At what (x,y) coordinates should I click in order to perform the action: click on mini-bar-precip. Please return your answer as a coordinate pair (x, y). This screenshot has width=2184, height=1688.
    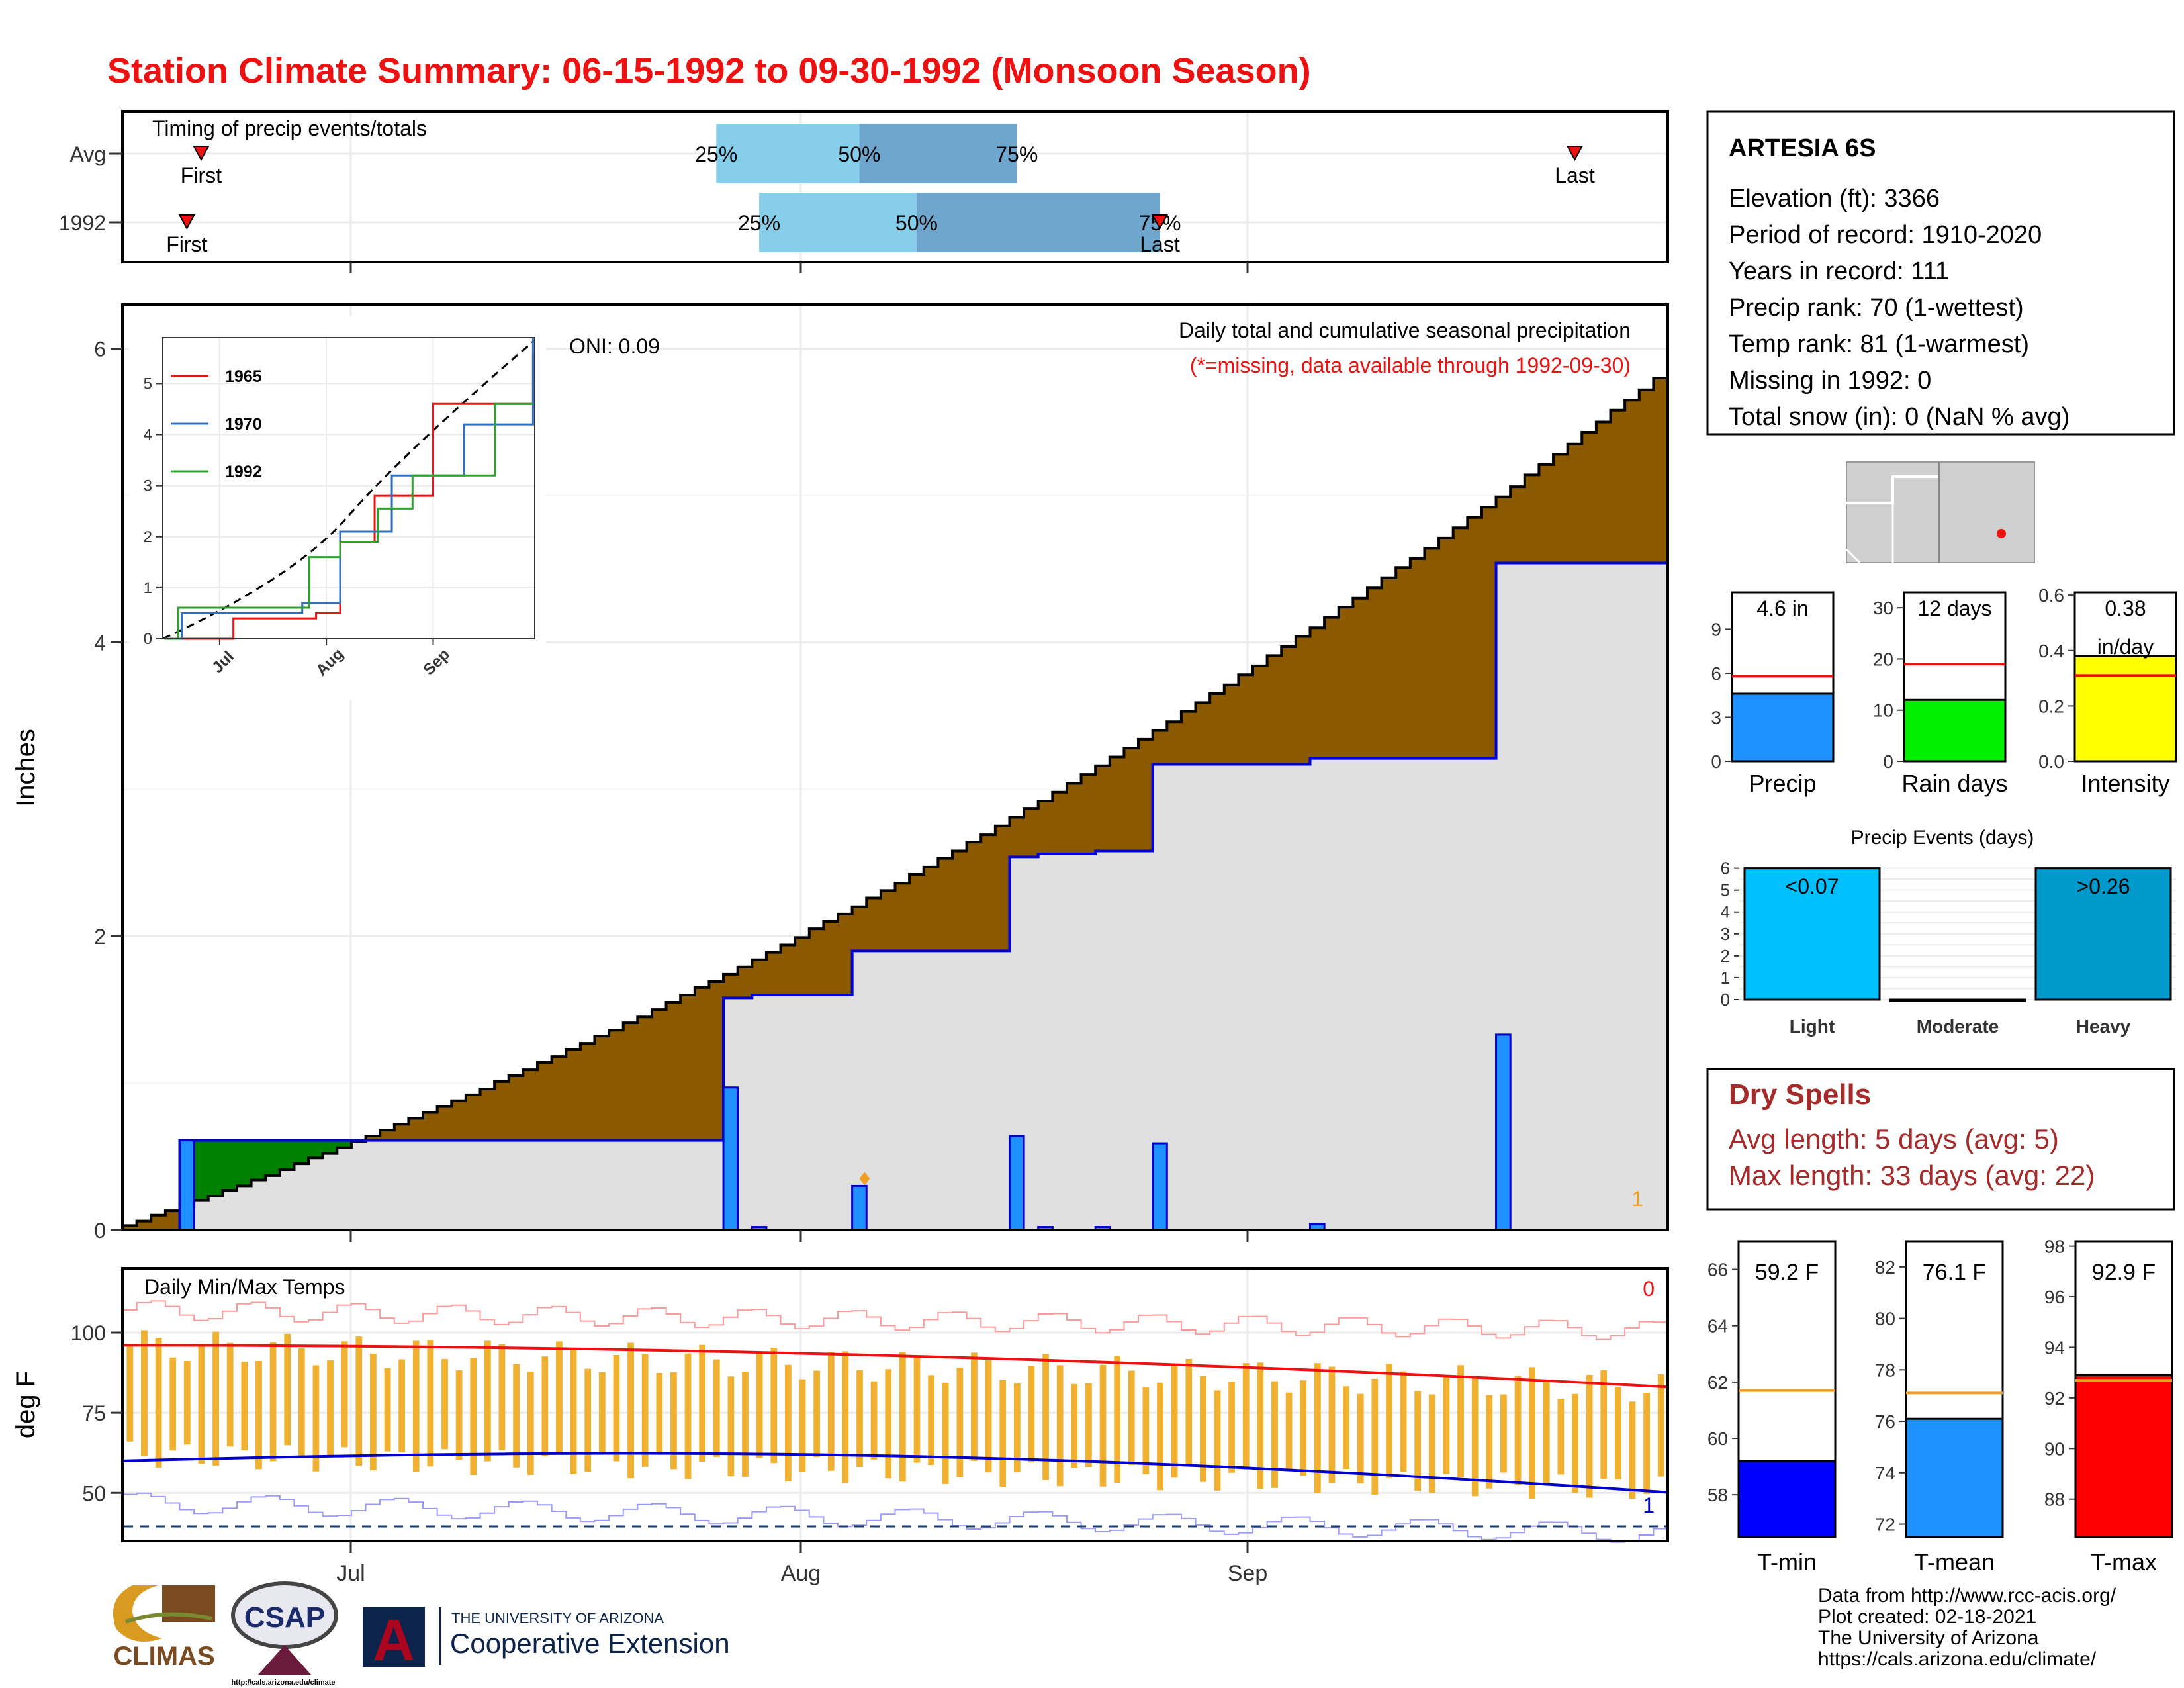
    Looking at the image, I should click on (1783, 727).